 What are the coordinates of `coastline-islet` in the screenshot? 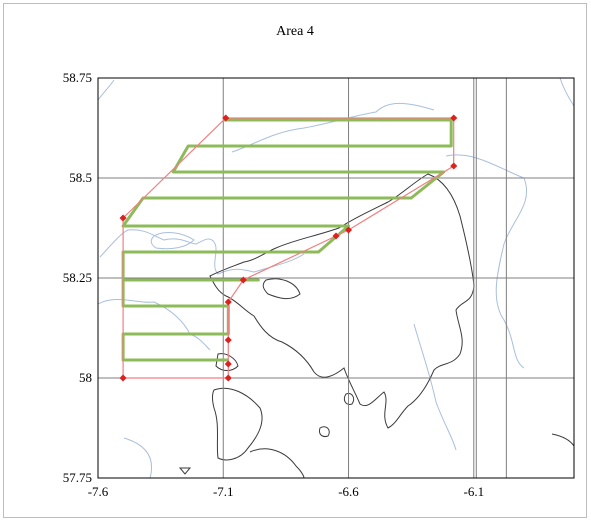 It's located at (185, 471).